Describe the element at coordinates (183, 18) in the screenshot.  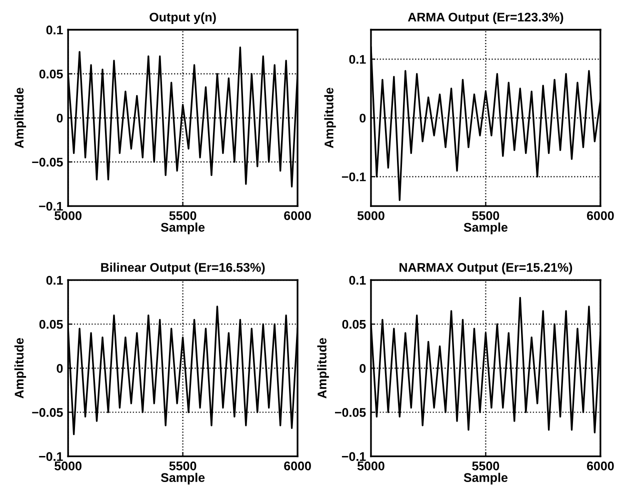
I see `chart-title: Output y(n)` at that location.